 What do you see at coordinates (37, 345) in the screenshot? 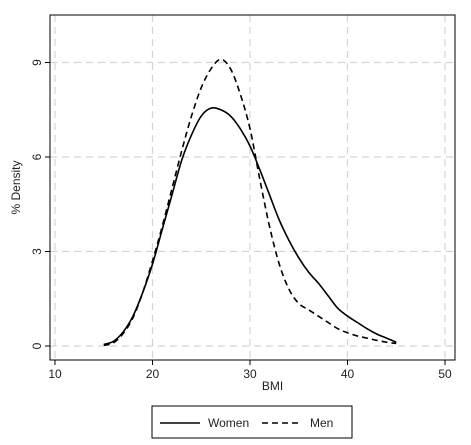
I see `y-tick-label: 0` at bounding box center [37, 345].